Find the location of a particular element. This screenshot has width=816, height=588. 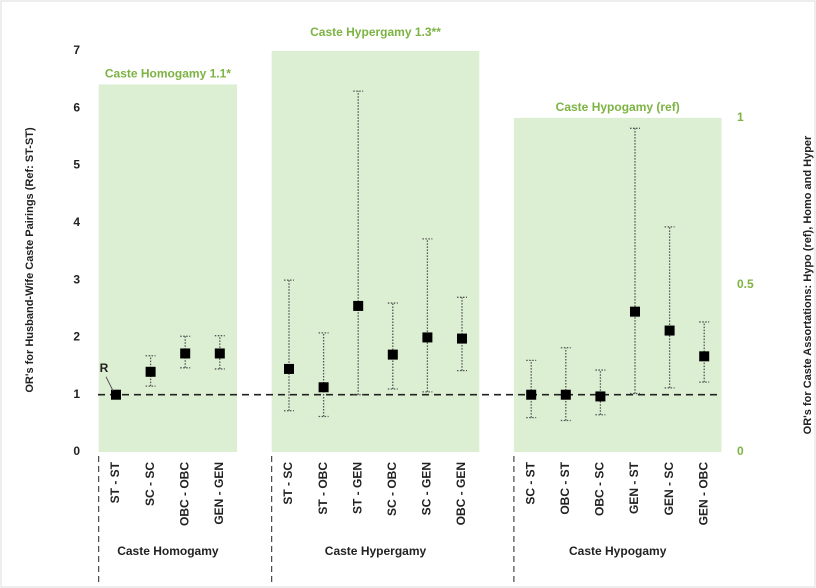

x-tick-label: GEN - SC is located at coordinates (669, 489).